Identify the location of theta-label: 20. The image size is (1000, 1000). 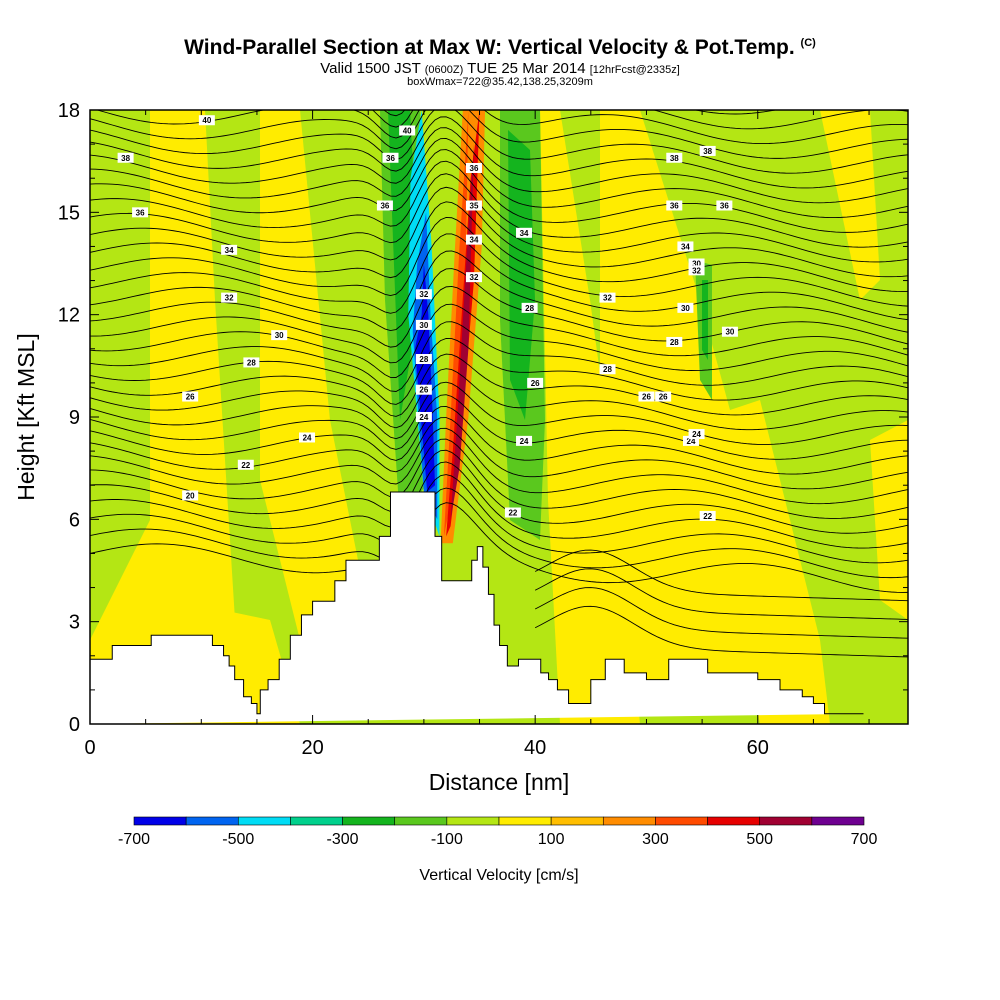
(190, 495).